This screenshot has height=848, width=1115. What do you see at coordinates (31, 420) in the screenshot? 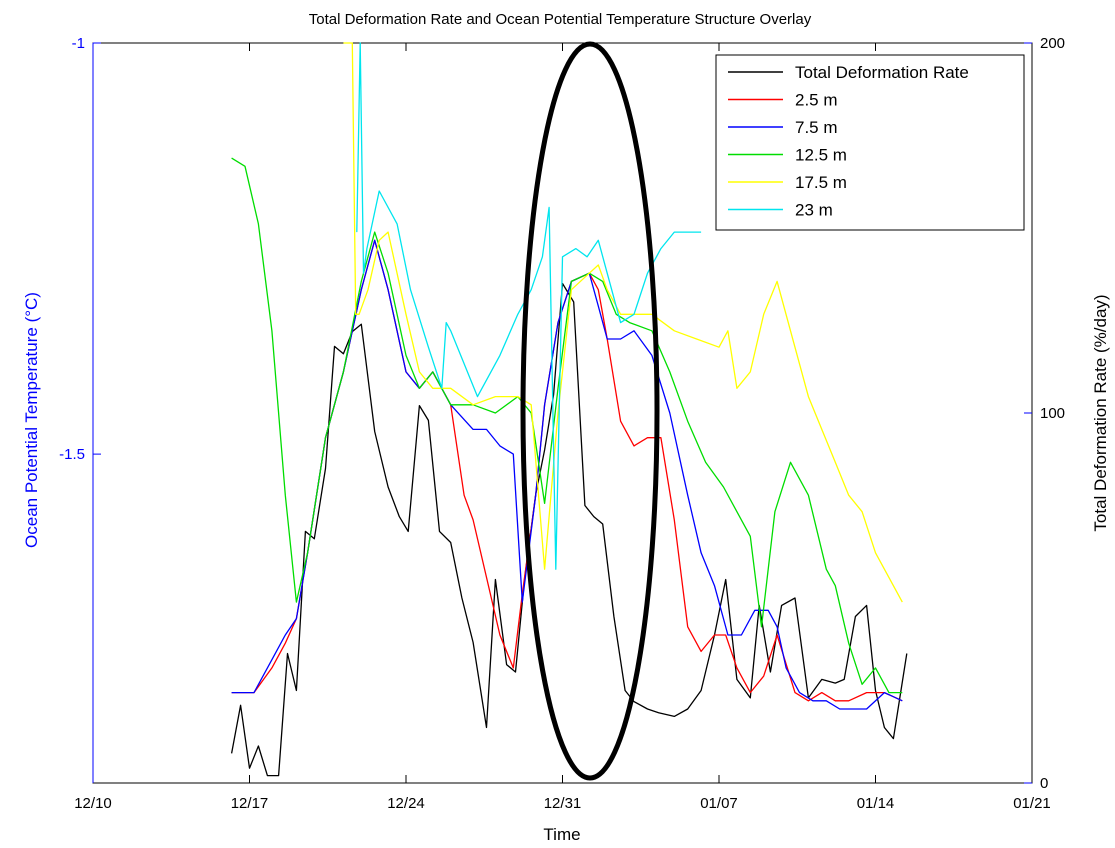
I see `left-axis-label: Ocean Potential Temperature (°C)` at bounding box center [31, 420].